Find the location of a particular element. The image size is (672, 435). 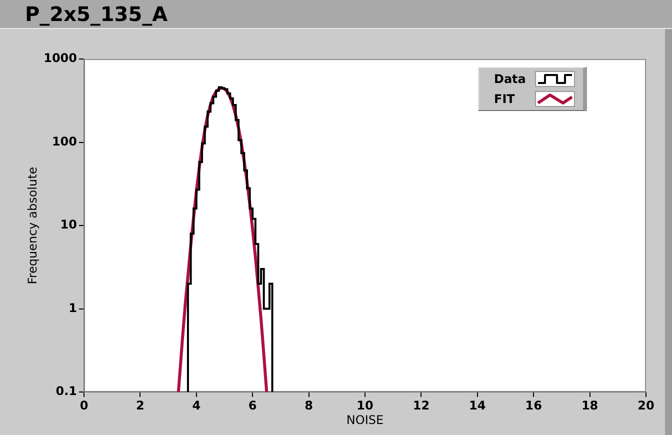

x-tick-label: 18 is located at coordinates (589, 405).